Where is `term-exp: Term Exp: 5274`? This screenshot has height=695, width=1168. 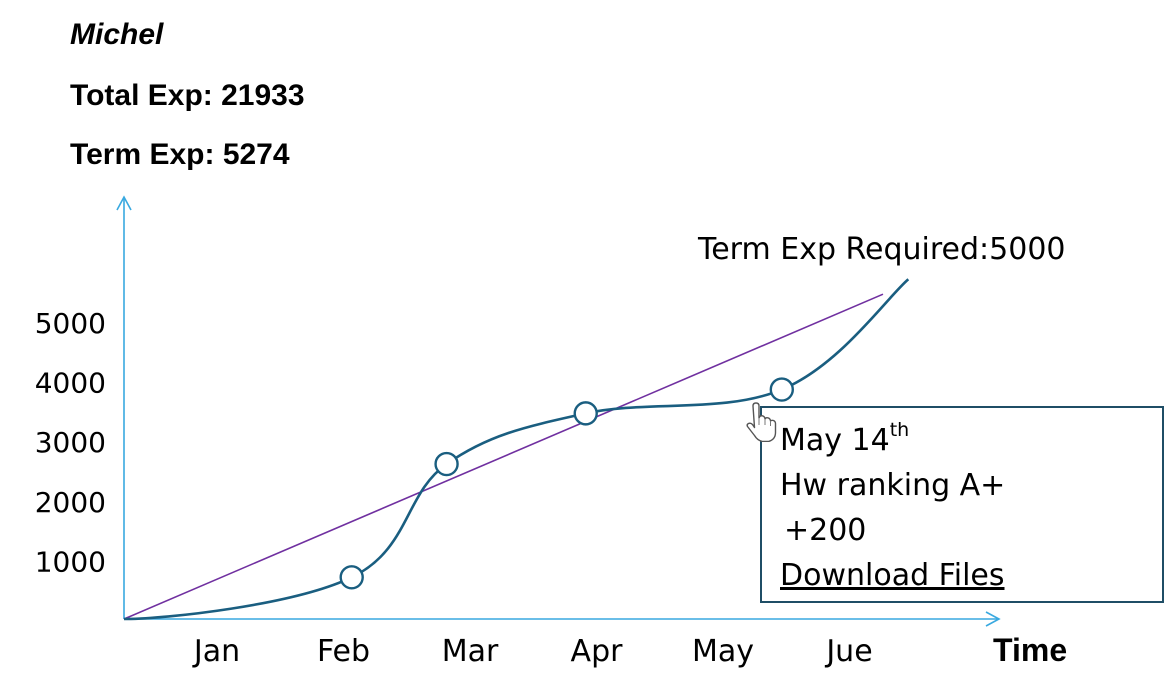 term-exp: Term Exp: 5274 is located at coordinates (180, 154).